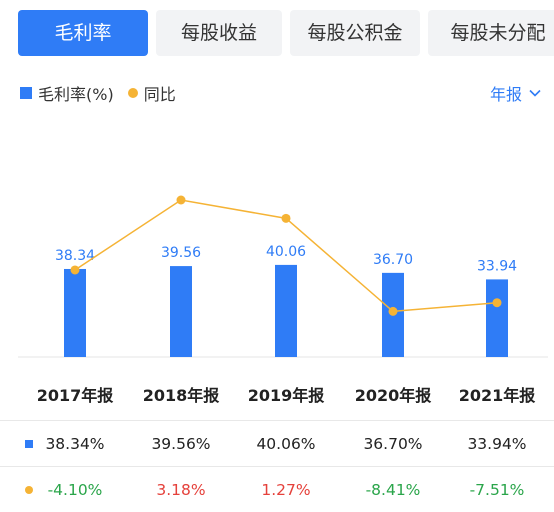  Describe the element at coordinates (132, 93) in the screenshot. I see `line-legend-marker` at that location.